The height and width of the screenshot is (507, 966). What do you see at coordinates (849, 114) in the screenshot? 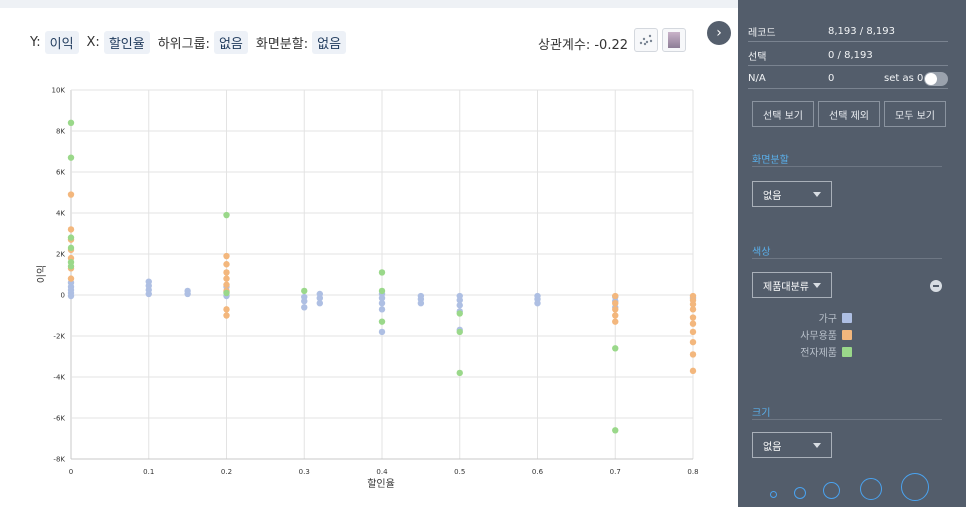
I see `exclude-selected-button: 선택 제외` at bounding box center [849, 114].